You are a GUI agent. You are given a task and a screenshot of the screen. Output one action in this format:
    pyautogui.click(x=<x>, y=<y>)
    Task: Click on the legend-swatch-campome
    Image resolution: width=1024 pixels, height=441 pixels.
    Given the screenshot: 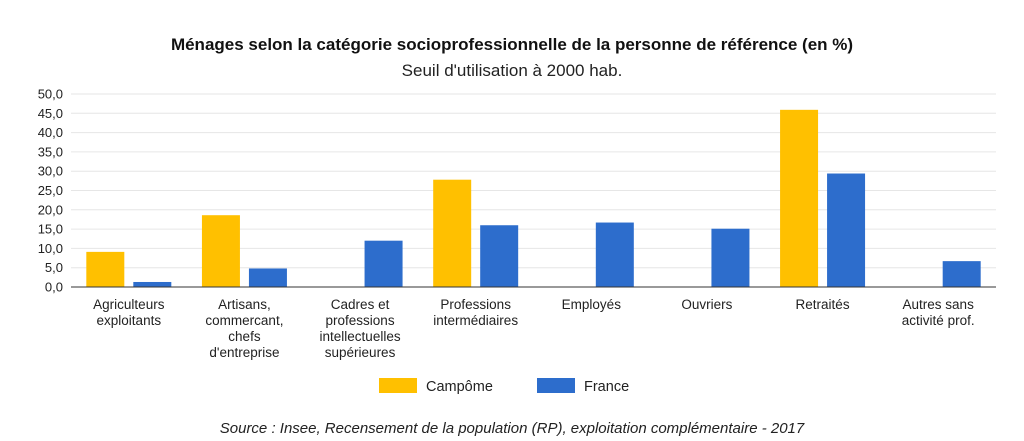 What is the action you would take?
    pyautogui.click(x=398, y=385)
    